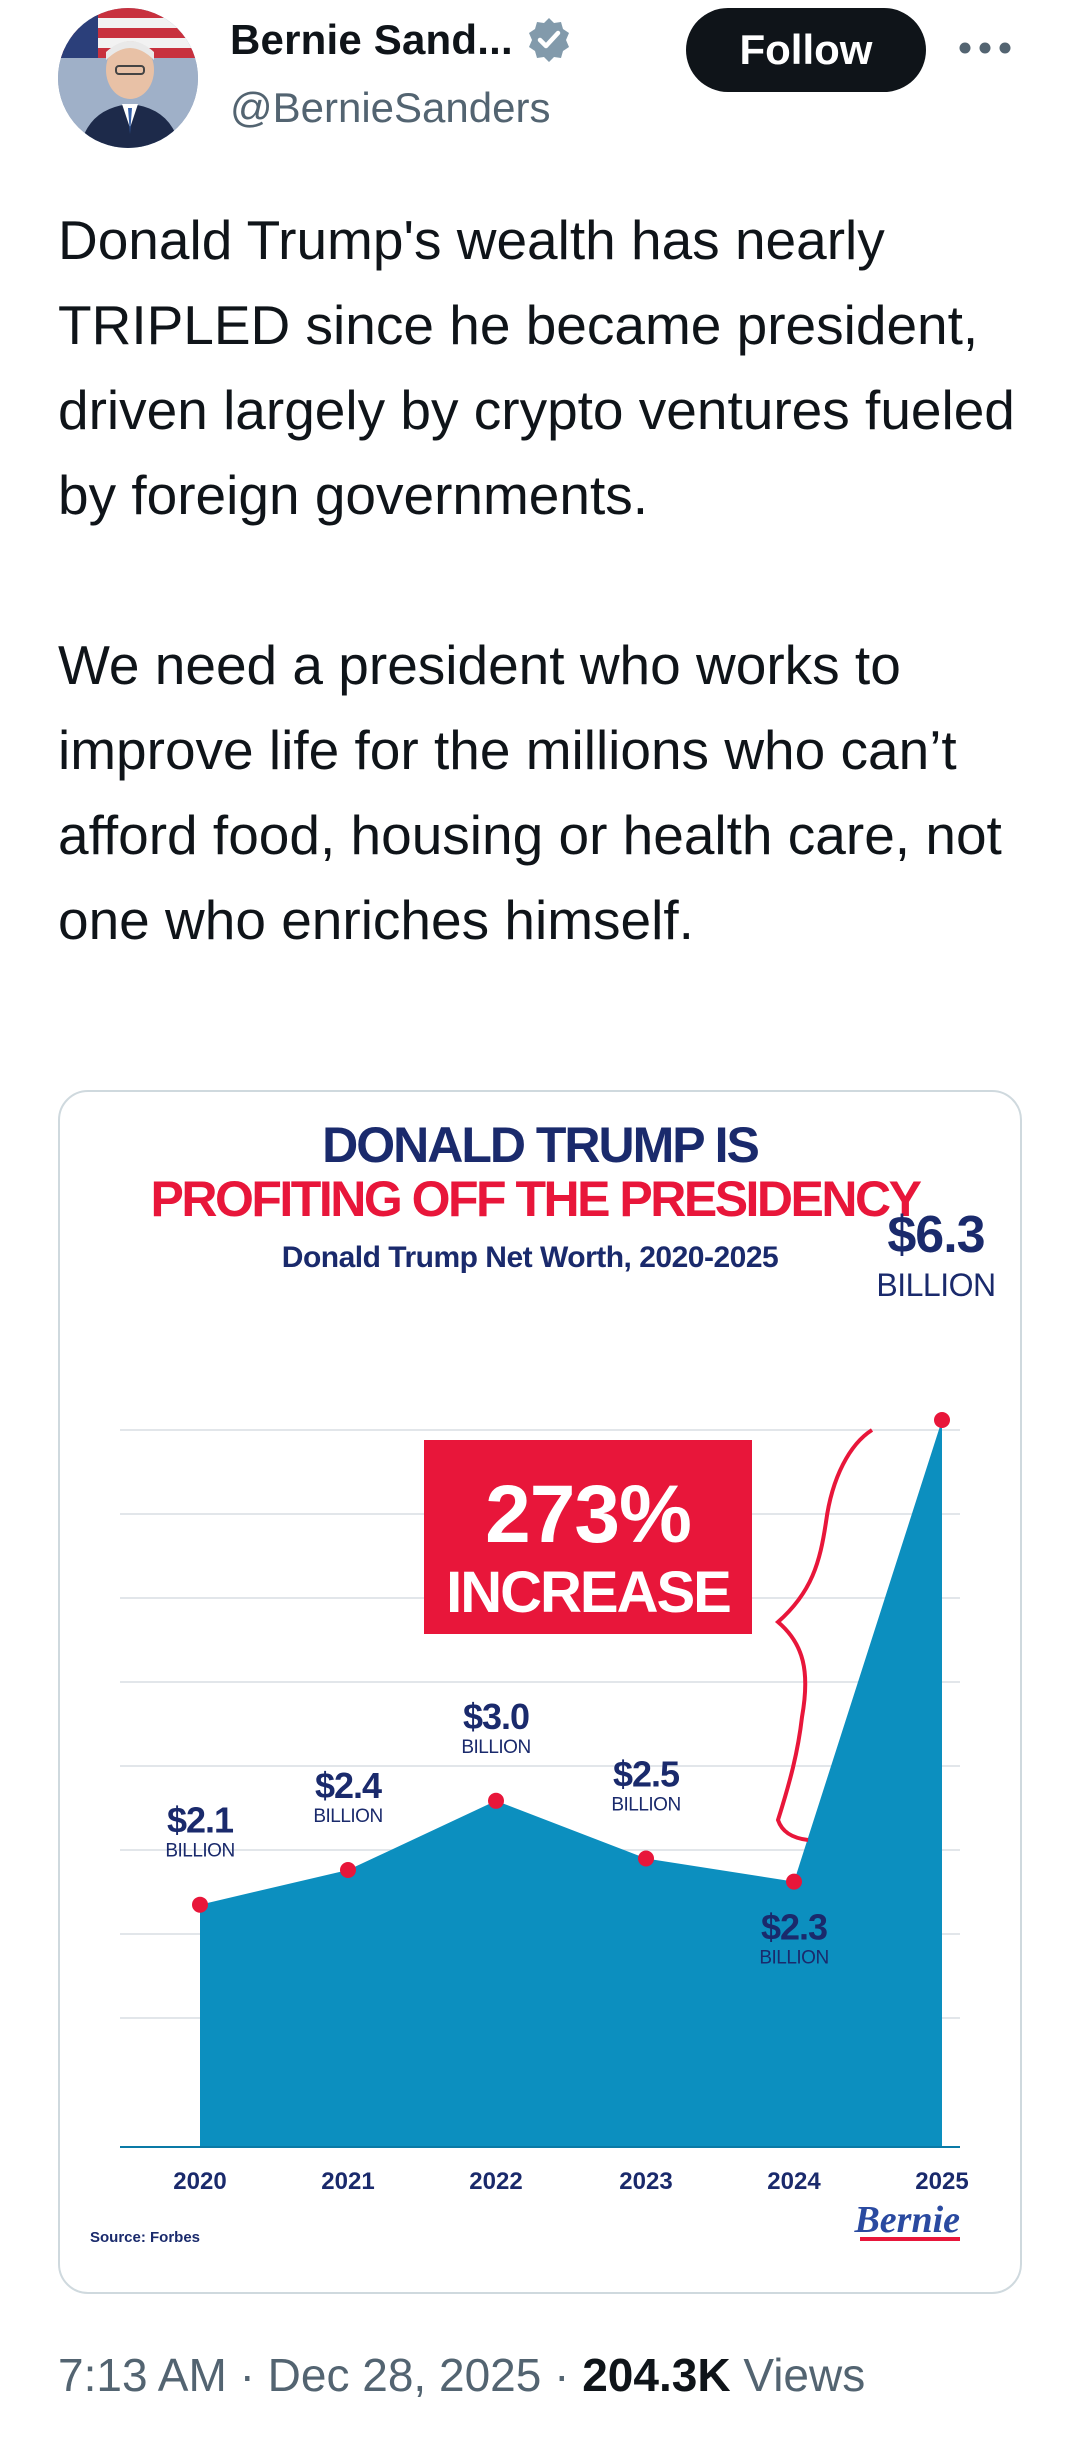 The width and height of the screenshot is (1076, 2451). I want to click on bernie-logo-underline, so click(910, 2239).